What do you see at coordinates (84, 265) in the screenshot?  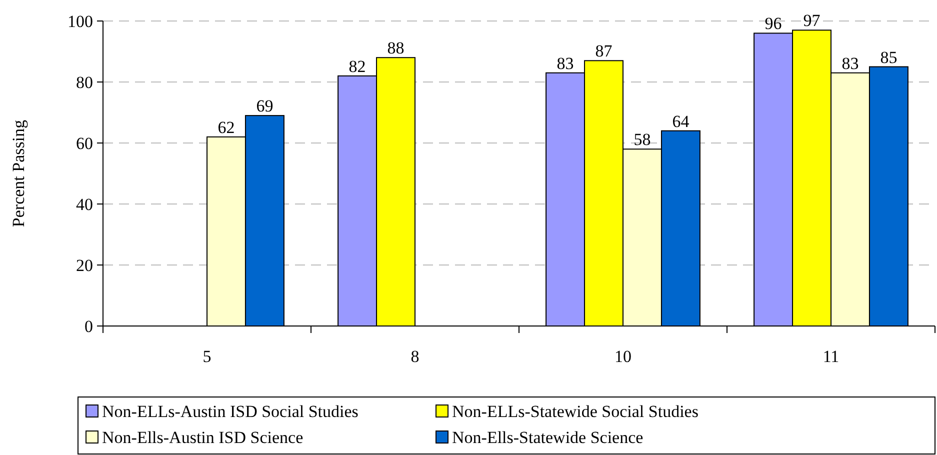 I see `y-tick-label: 20` at bounding box center [84, 265].